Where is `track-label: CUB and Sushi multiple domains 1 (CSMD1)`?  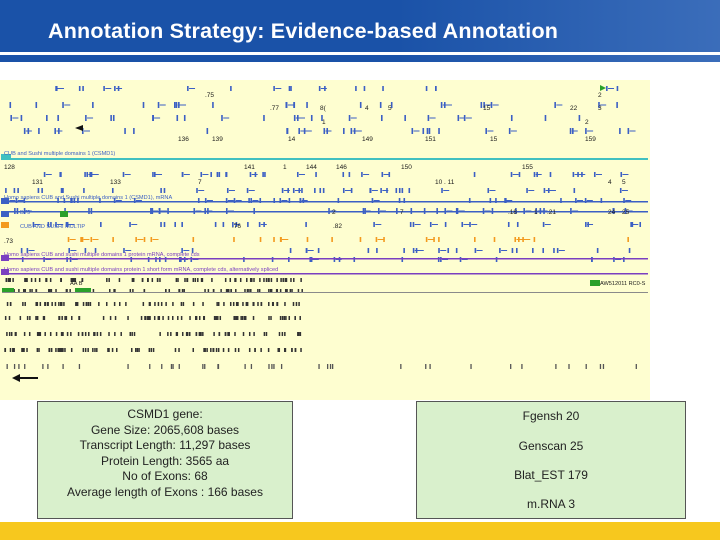 track-label: CUB and Sushi multiple domains 1 (CSMD1) is located at coordinates (59, 154).